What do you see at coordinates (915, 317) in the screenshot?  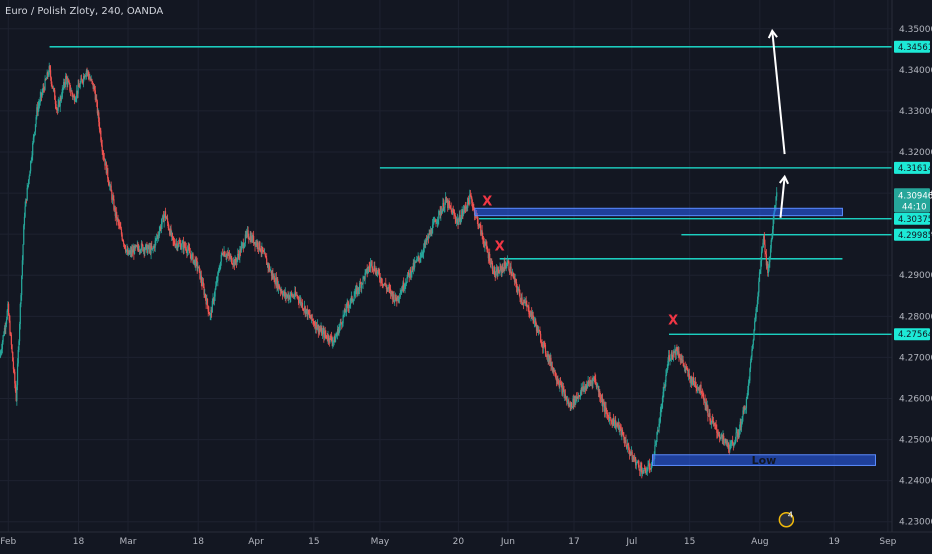 I see `price-tick-label: 4.28000` at bounding box center [915, 317].